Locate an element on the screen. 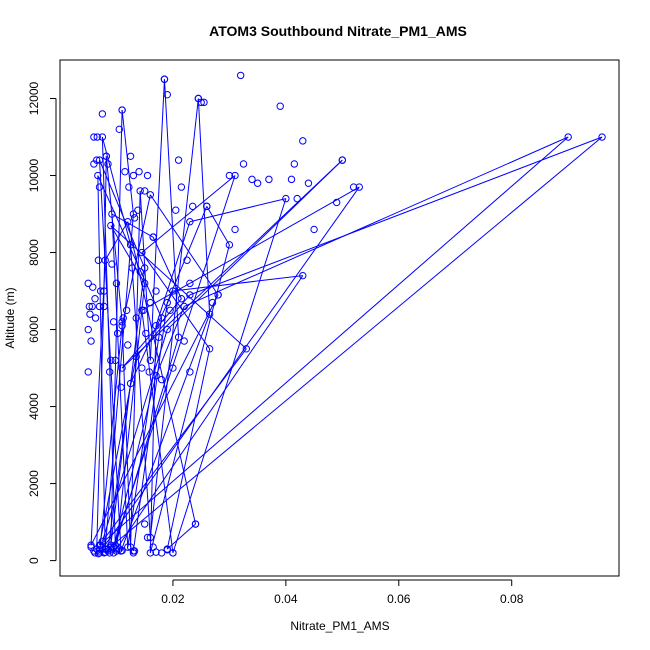 The height and width of the screenshot is (650, 650). y-tick-label: 2000 is located at coordinates (34, 483).